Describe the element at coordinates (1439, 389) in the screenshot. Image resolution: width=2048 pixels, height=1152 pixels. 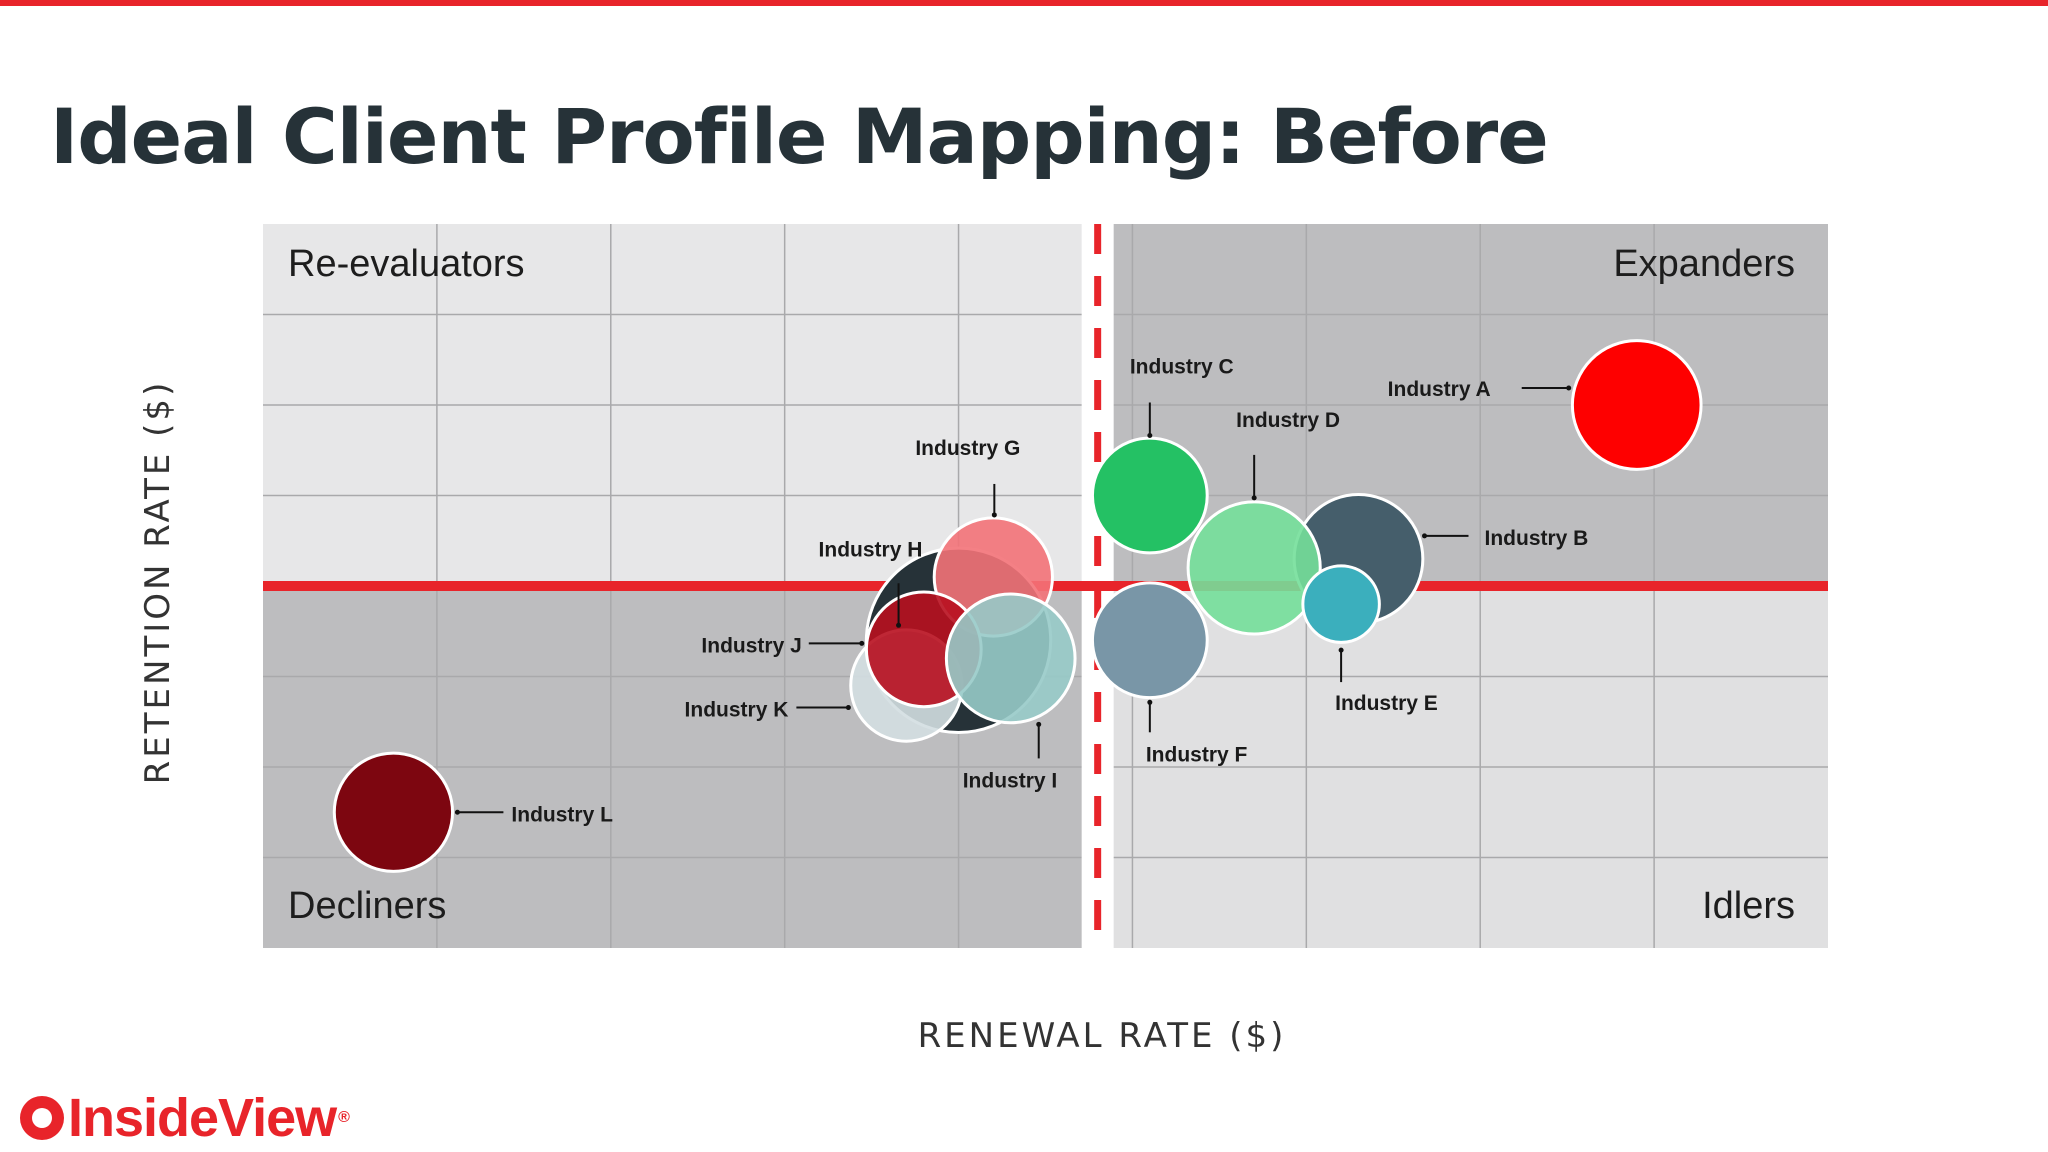
I see `data-label-industry-a: Industry A` at that location.